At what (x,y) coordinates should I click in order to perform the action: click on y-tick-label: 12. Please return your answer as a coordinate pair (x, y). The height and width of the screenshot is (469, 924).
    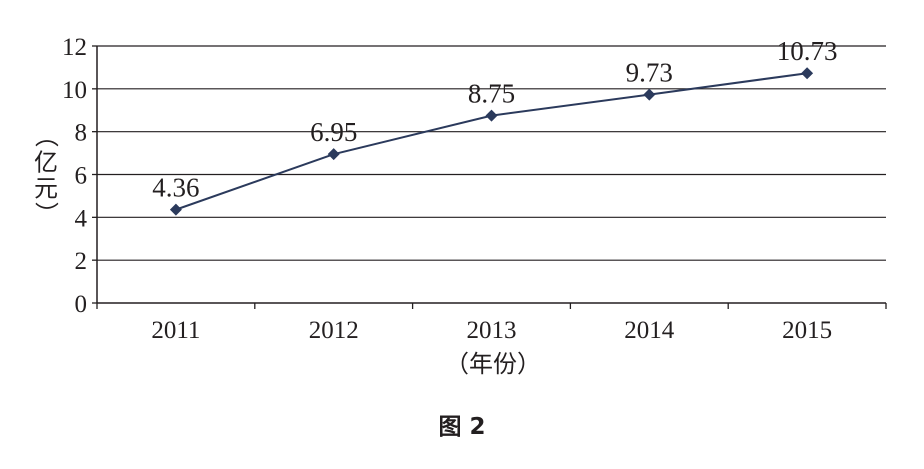
    Looking at the image, I should click on (74, 47).